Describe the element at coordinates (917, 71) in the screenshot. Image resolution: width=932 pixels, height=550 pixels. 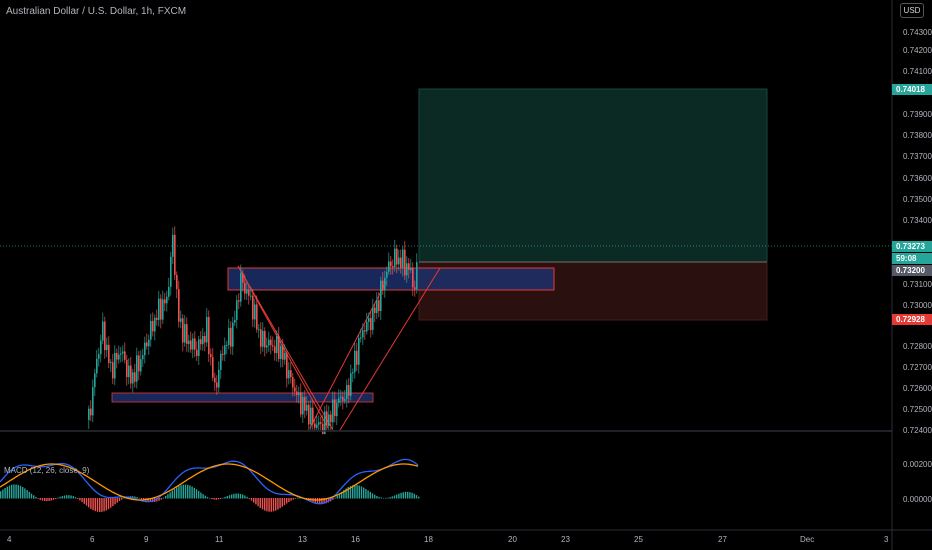
I see `price-tick: 0.74100` at that location.